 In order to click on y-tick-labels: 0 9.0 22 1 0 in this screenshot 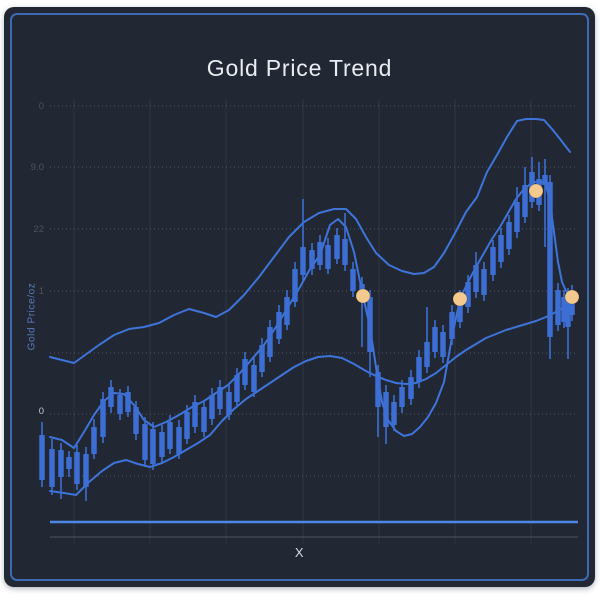, I will do `click(37, 259)`.